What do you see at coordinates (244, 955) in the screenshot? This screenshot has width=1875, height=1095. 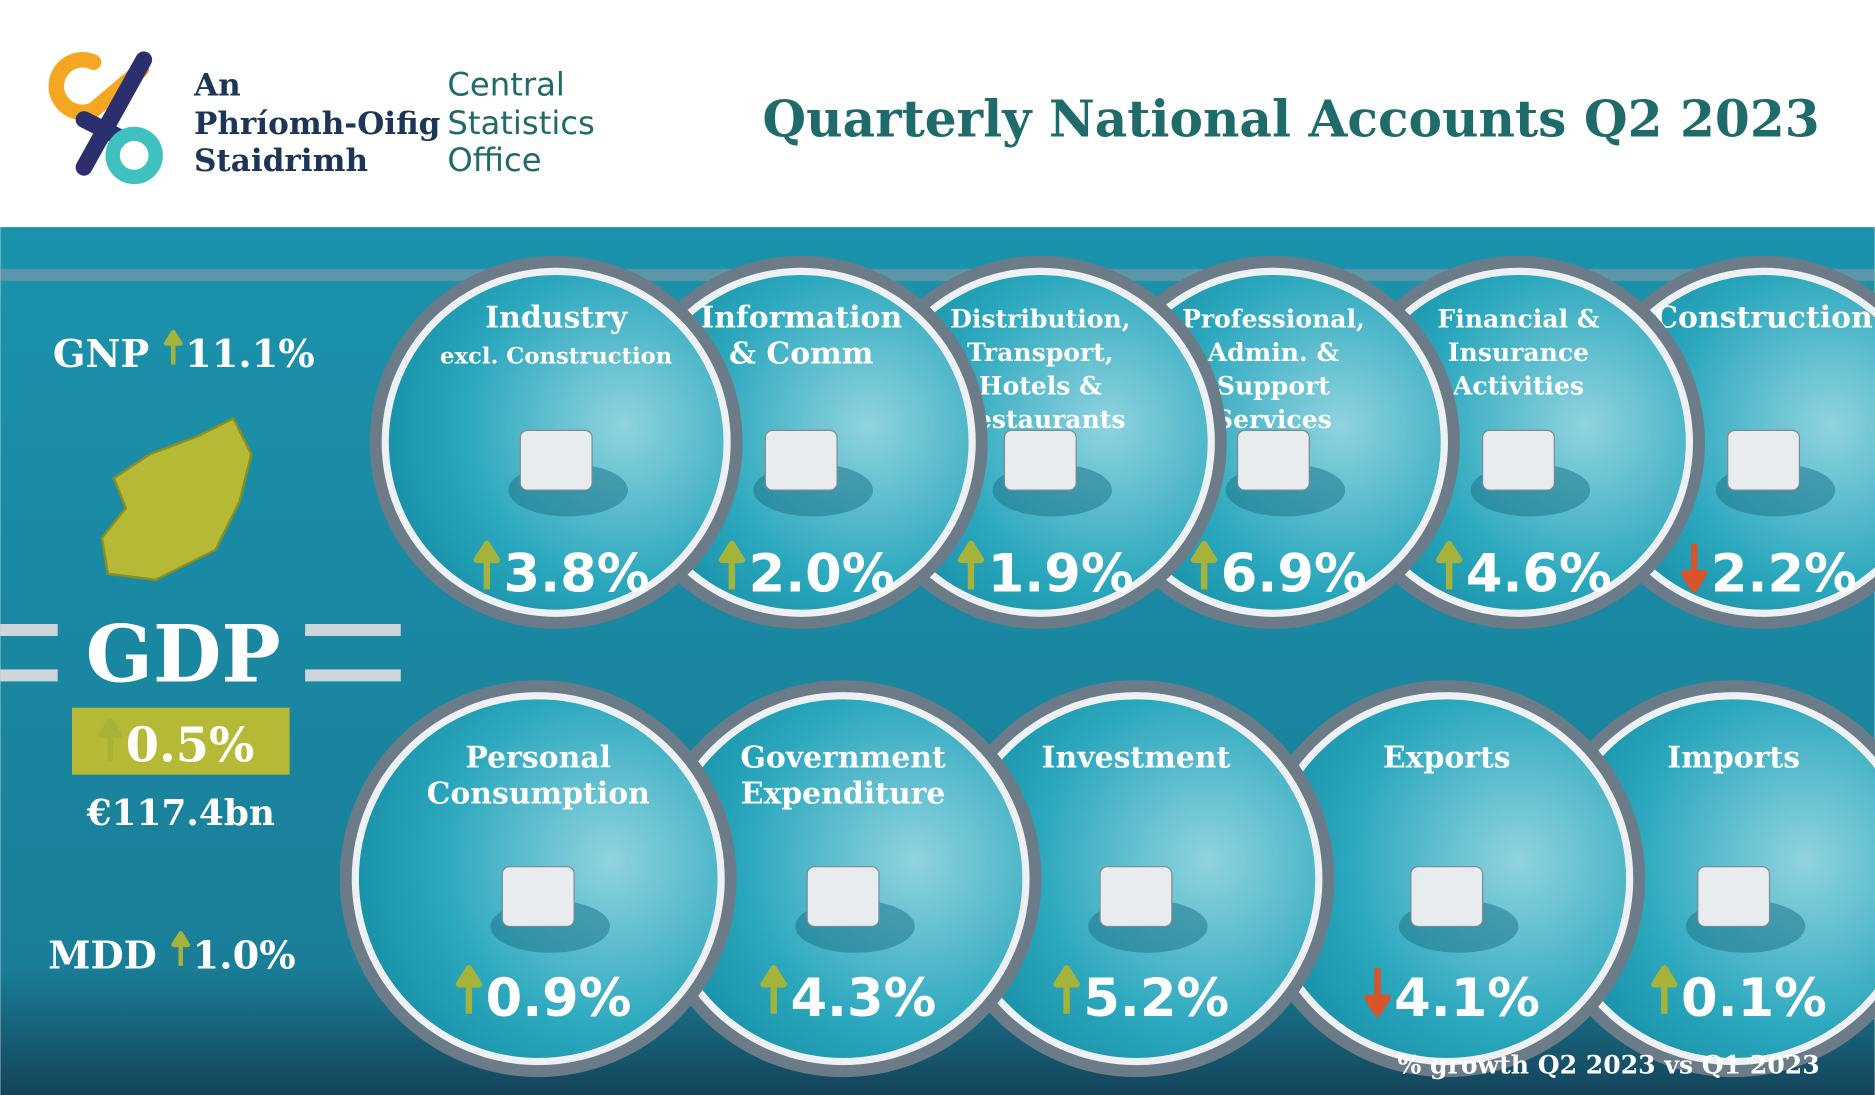 I see `metric-value: 1.0%` at bounding box center [244, 955].